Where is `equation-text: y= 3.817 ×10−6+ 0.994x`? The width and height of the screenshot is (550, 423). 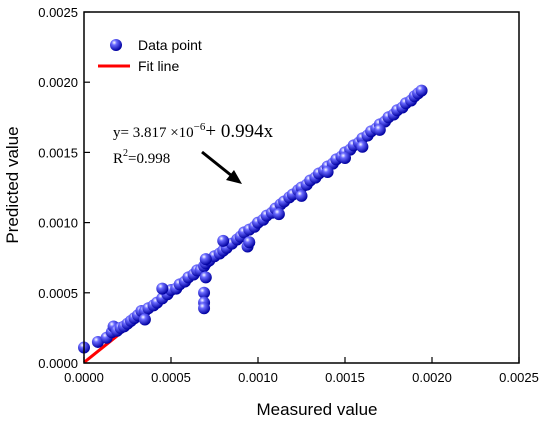
equation-text: y= 3.817 ×10−6+ 0.994x is located at coordinates (193, 131).